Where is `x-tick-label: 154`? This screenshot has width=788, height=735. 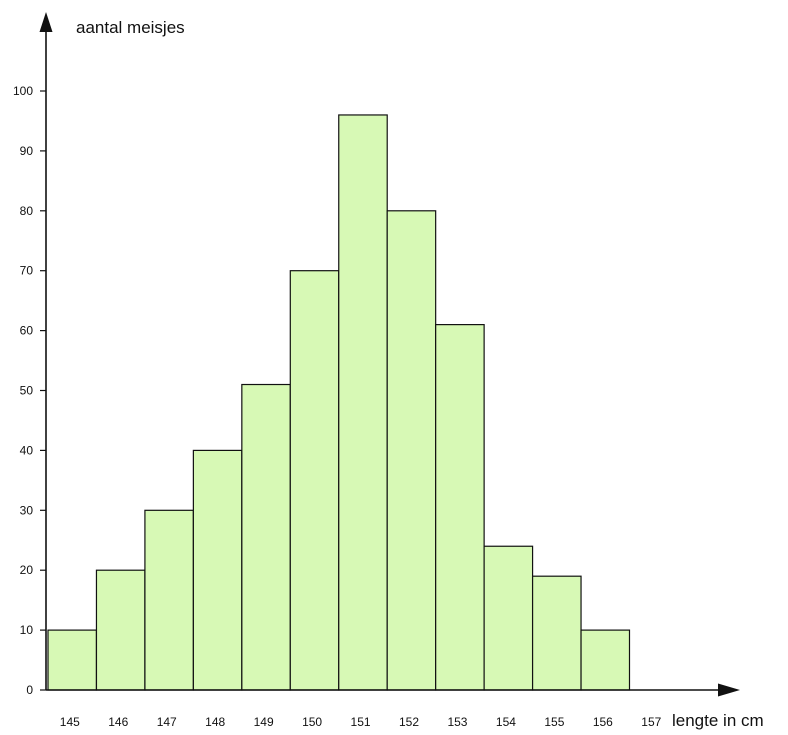 x-tick-label: 154 is located at coordinates (506, 722).